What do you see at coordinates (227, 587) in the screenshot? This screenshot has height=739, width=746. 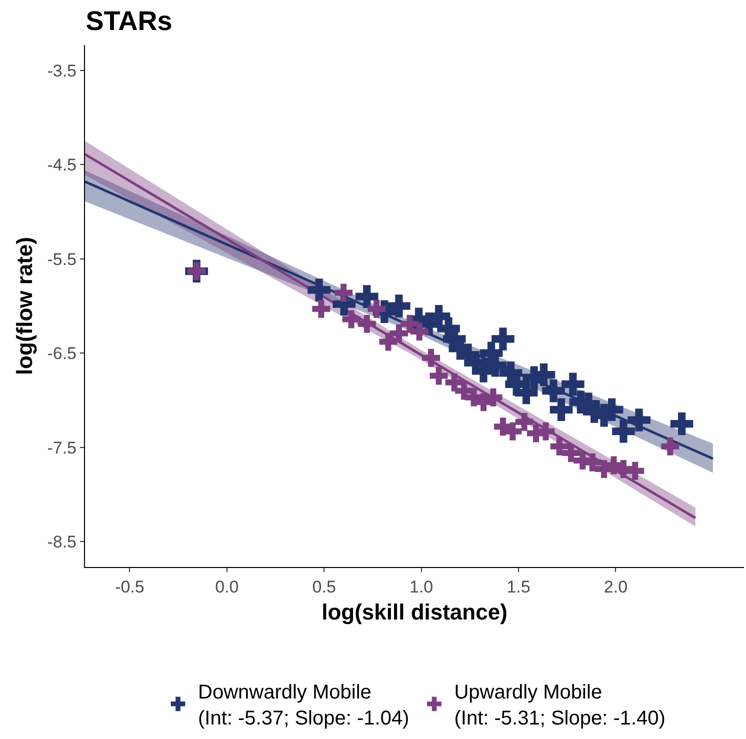 I see `x-tick-label: 0.0` at bounding box center [227, 587].